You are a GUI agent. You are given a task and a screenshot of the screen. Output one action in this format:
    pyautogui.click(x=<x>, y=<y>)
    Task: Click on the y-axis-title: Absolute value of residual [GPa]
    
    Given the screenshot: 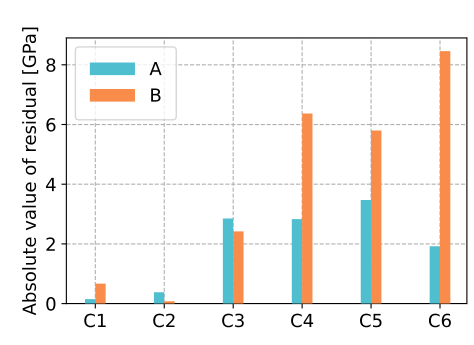 What is the action you would take?
    pyautogui.click(x=30, y=172)
    